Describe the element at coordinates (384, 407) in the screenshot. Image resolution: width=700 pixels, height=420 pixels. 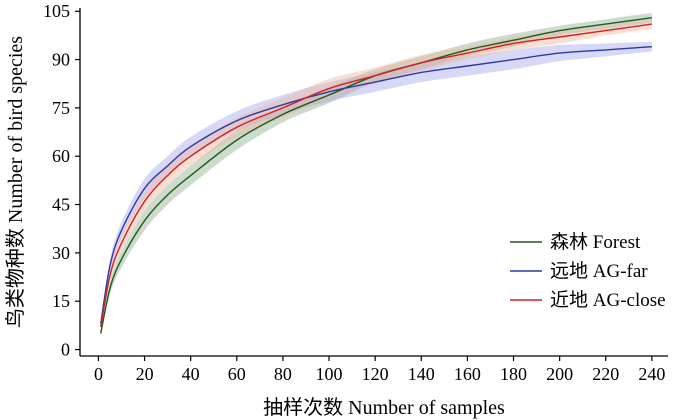
I see `x-axis-title: 抽样次数 Number of samples` at that location.